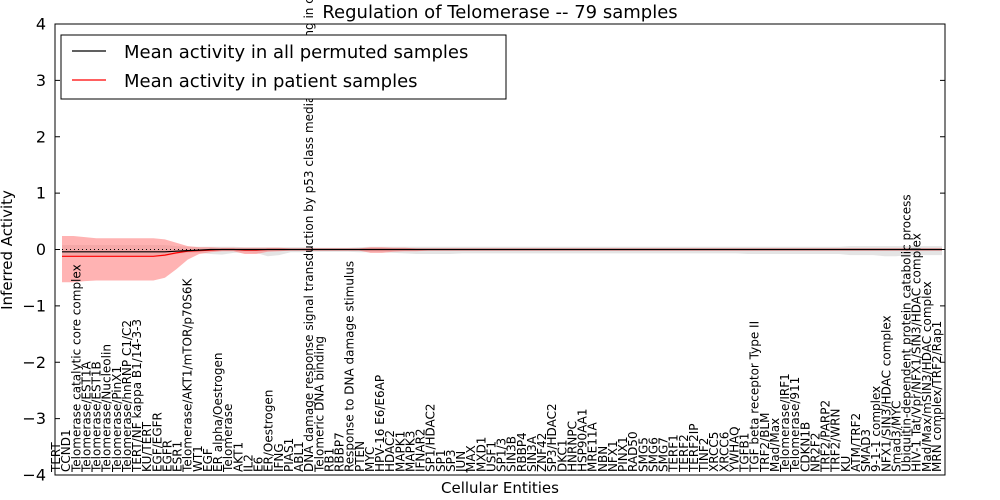 This screenshot has height=500, width=1000. I want to click on entity-label: Telomerase/IRF1, so click(785, 423).